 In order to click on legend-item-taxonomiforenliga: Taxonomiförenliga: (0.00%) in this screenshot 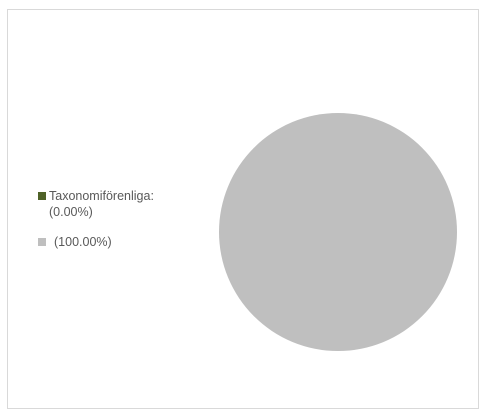, I will do `click(118, 204)`.